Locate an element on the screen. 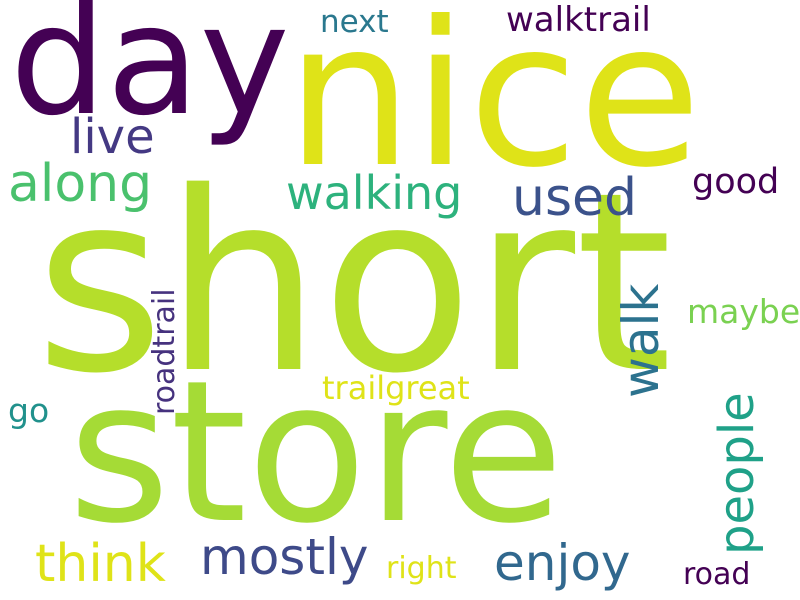  word-live: live is located at coordinates (112, 137).